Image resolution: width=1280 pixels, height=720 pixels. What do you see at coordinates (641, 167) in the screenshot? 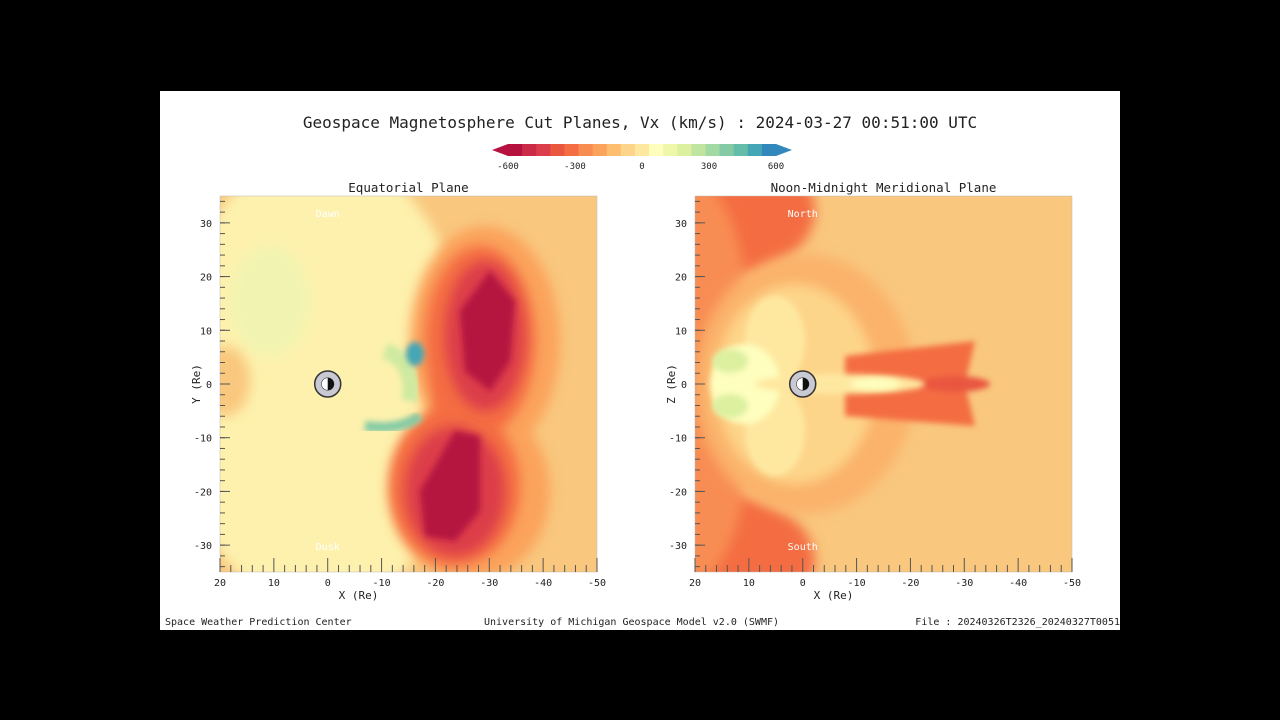
I see `colorbar-tick-label: 0` at bounding box center [641, 167].